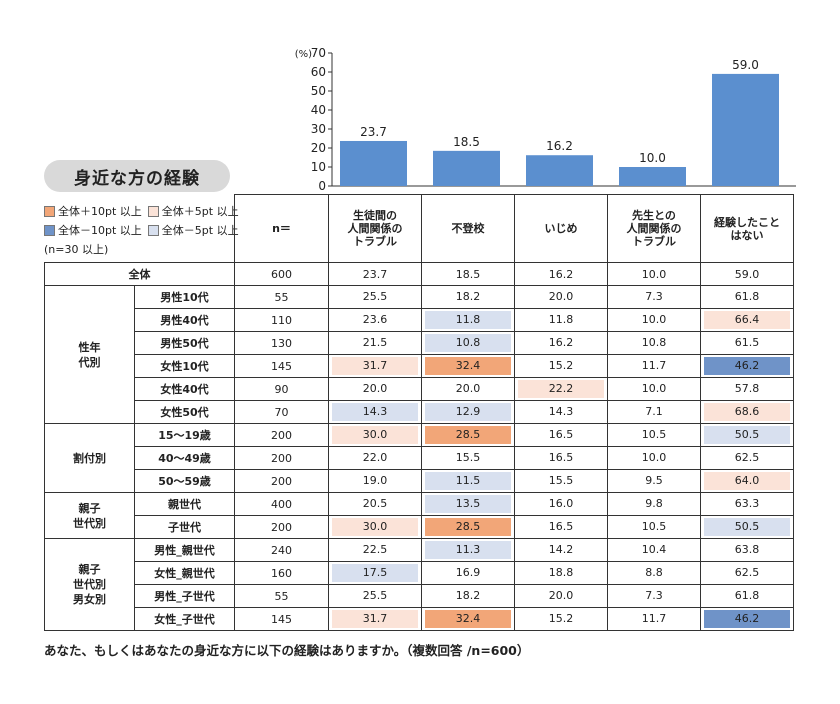 Image resolution: width=840 pixels, height=704 pixels. I want to click on header-line: 人間関係の, so click(375, 228).